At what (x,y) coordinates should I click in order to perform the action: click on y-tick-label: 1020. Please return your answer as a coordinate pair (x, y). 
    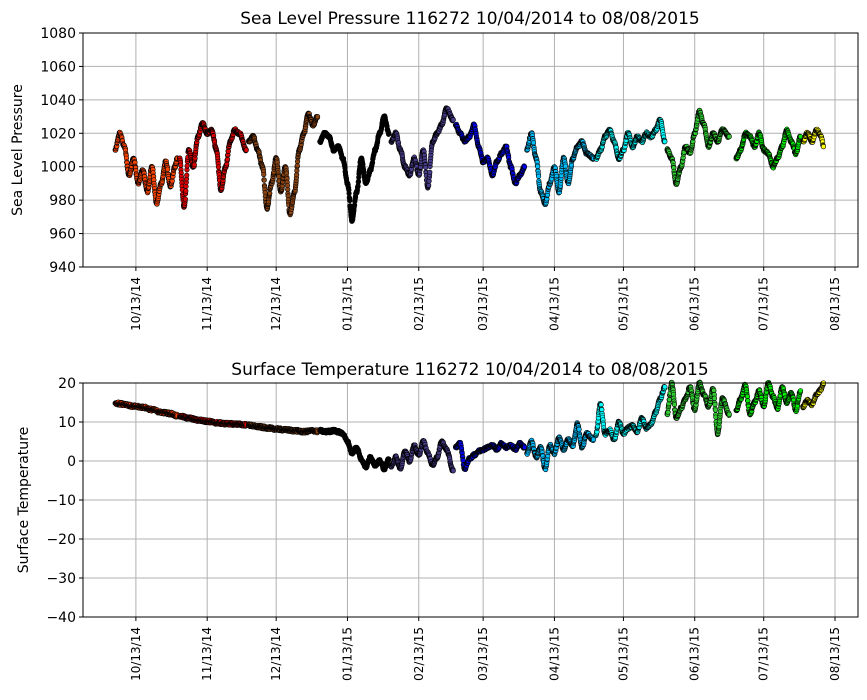
    Looking at the image, I should click on (58, 134).